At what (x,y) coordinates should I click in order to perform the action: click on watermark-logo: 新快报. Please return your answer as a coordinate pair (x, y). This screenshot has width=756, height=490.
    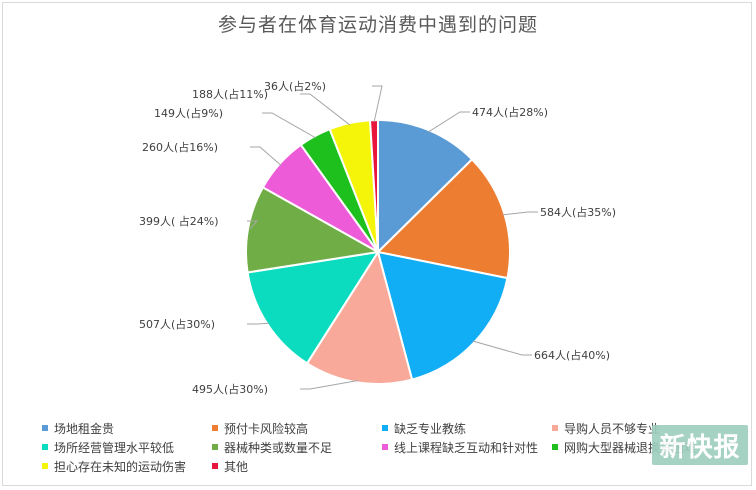
    Looking at the image, I should click on (700, 445).